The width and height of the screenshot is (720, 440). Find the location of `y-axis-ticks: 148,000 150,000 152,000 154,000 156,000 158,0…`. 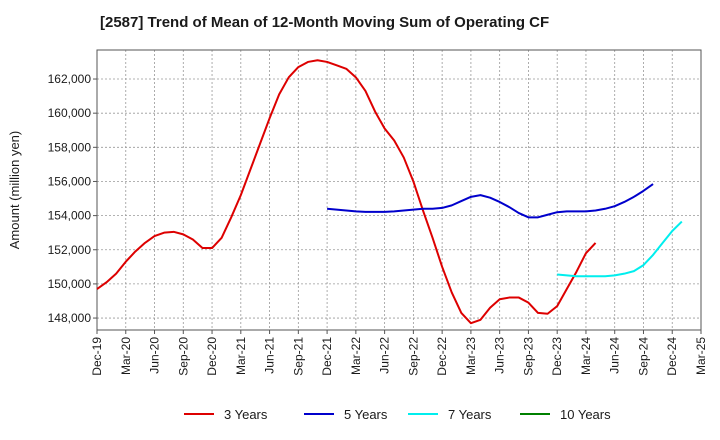

y-axis-ticks: 148,000 150,000 152,000 154,000 156,000 158,0… is located at coordinates (72, 198).